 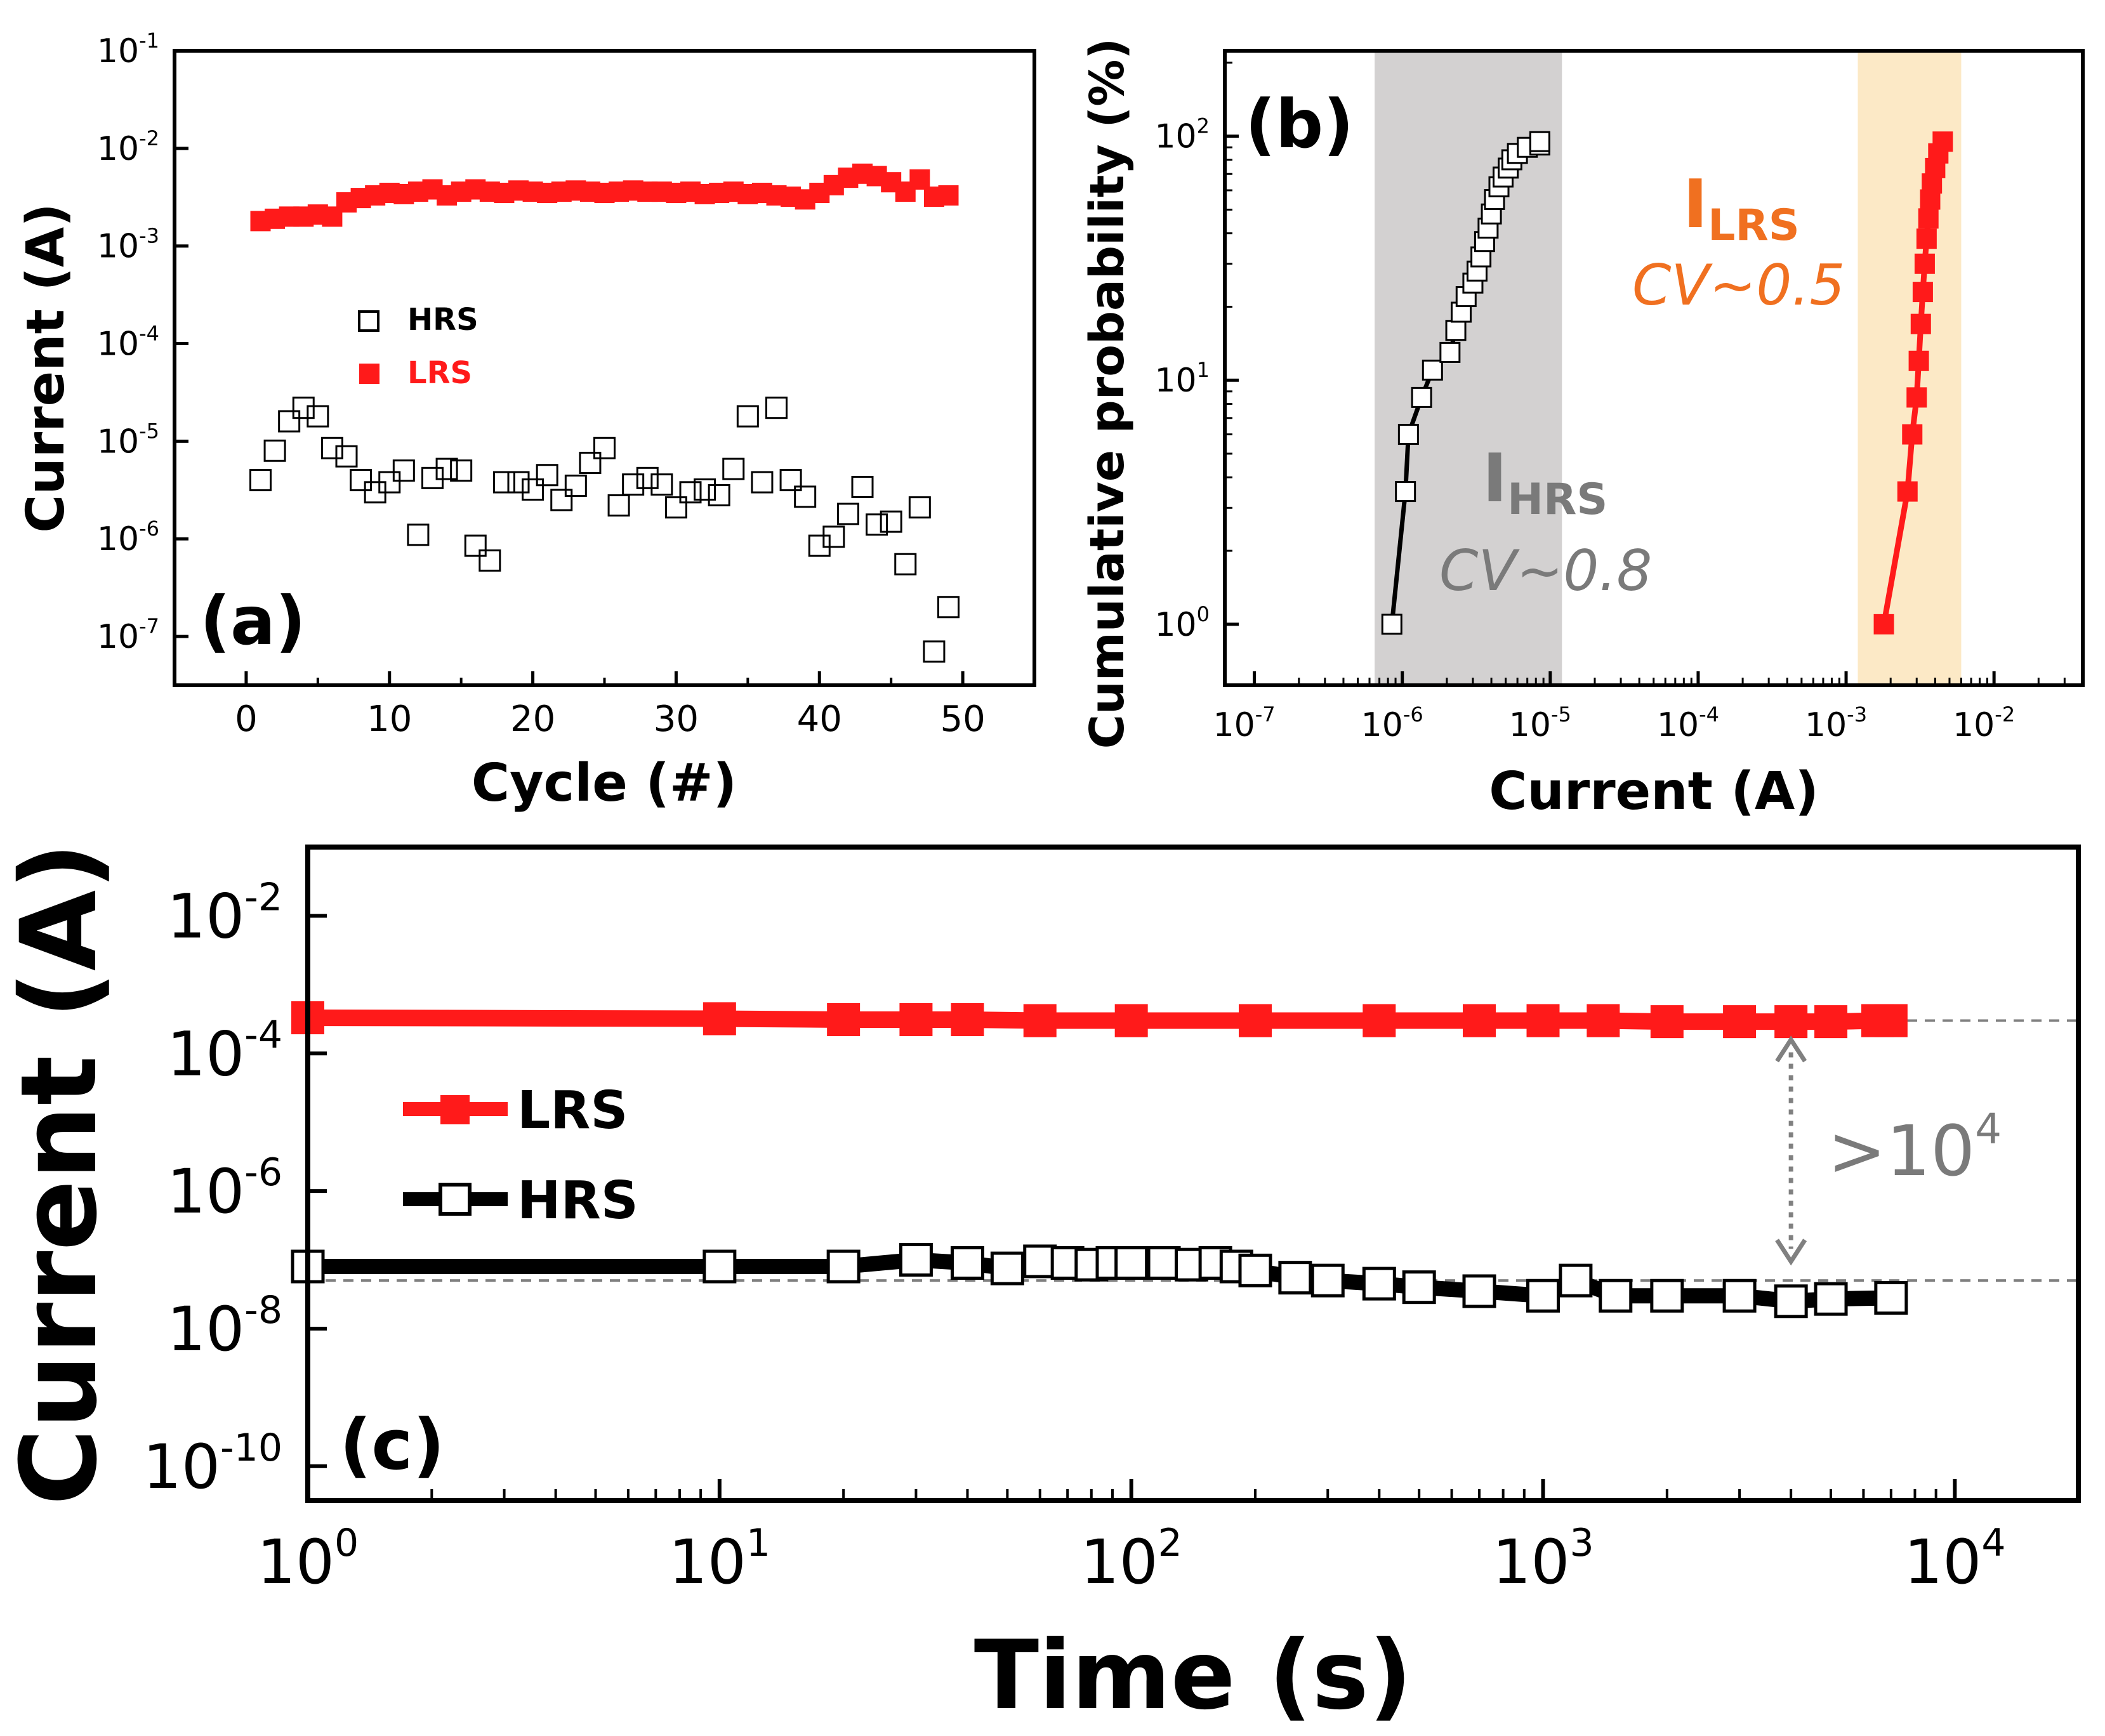 I want to click on panel-a-y-tick-label: 10⁻⁶, so click(x=128, y=537).